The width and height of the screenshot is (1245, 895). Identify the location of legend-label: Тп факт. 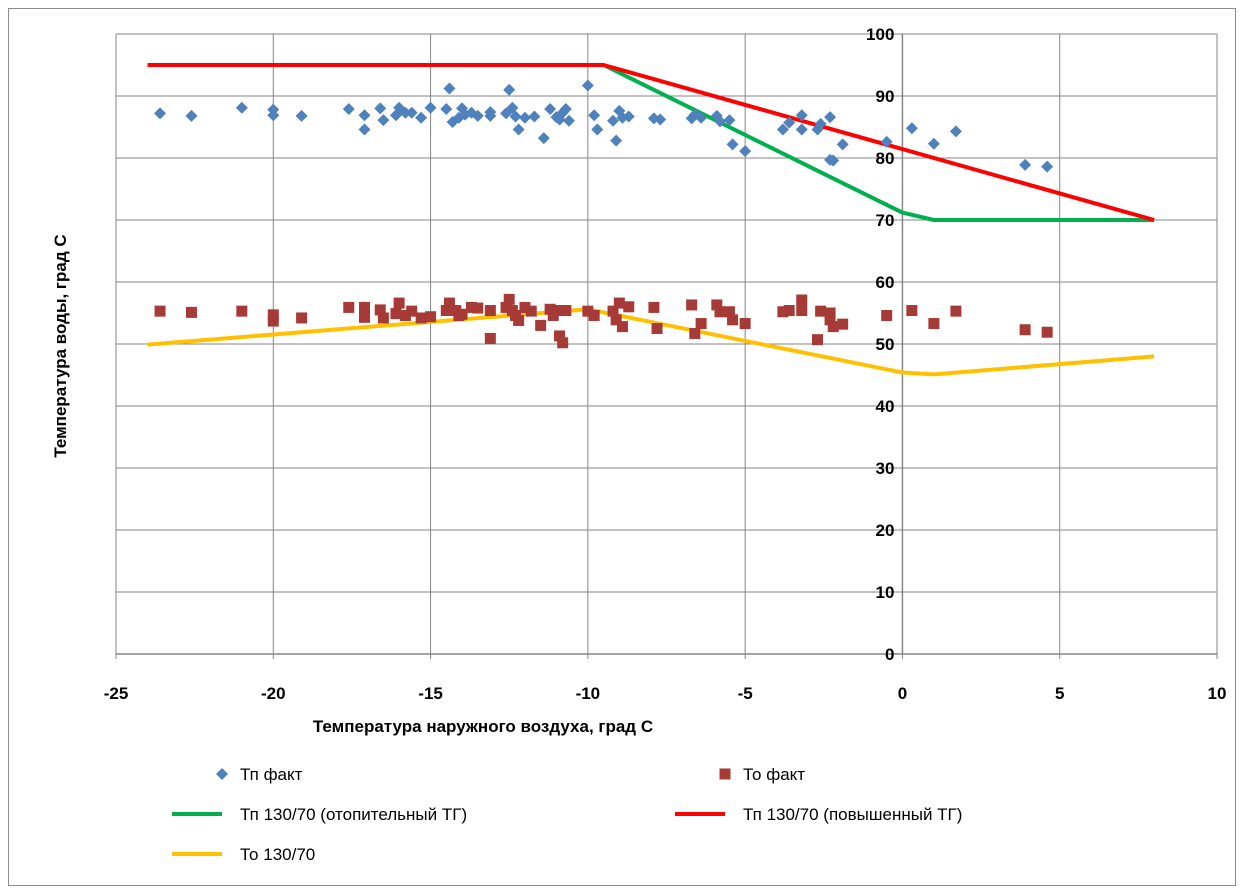
(271, 774).